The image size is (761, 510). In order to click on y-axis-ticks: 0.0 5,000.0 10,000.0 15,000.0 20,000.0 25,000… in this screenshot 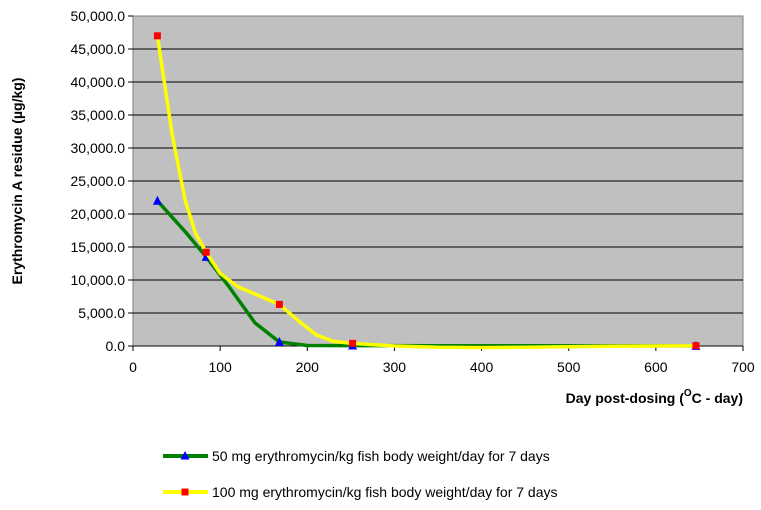, I will do `click(102, 181)`.